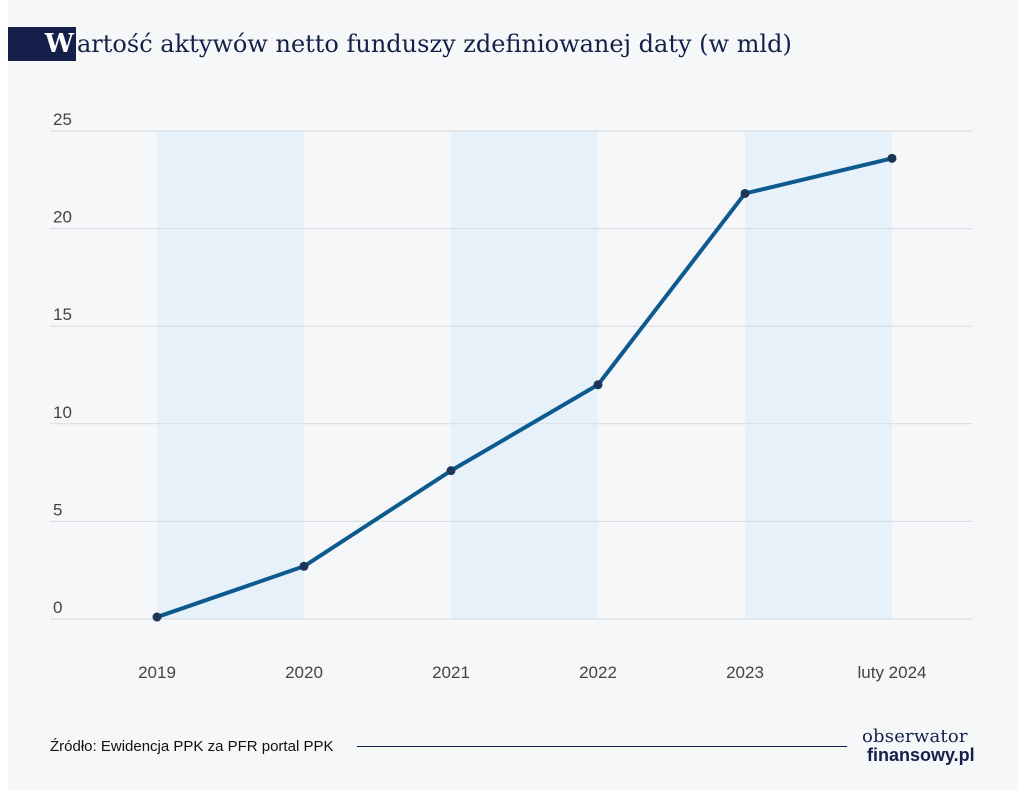  What do you see at coordinates (304, 672) in the screenshot?
I see `x-tick-label-1: 2020` at bounding box center [304, 672].